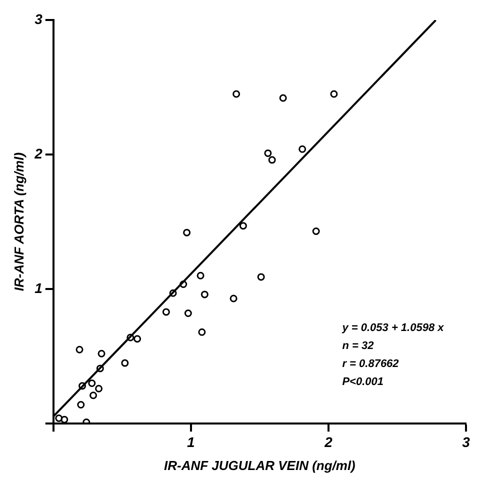  What do you see at coordinates (363, 382) in the screenshot?
I see `annotation: P<0.001` at bounding box center [363, 382].